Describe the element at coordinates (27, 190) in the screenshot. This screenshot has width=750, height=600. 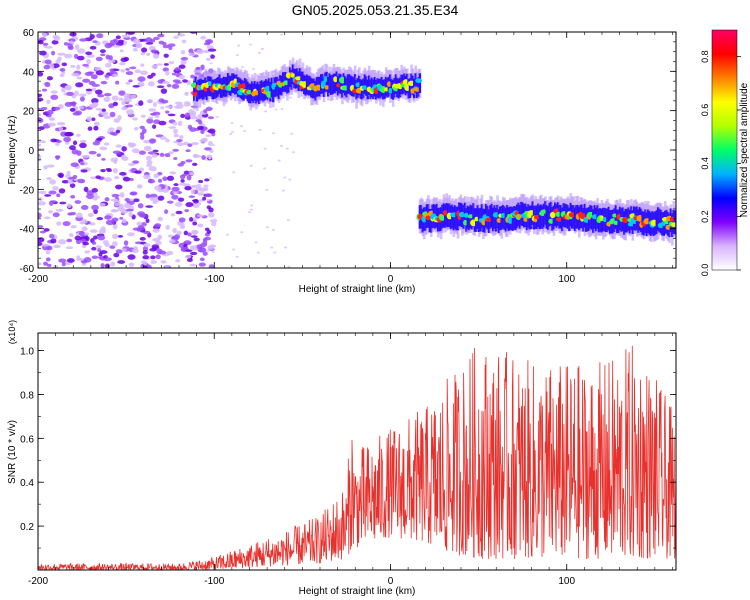
I see `y-tick-label: -20` at that location.